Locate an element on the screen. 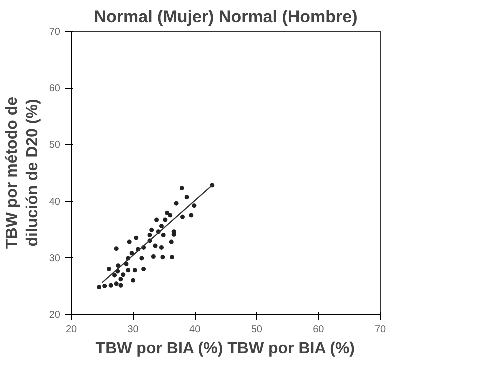 This screenshot has height=367, width=501. x-tick-label: 50 is located at coordinates (257, 330).